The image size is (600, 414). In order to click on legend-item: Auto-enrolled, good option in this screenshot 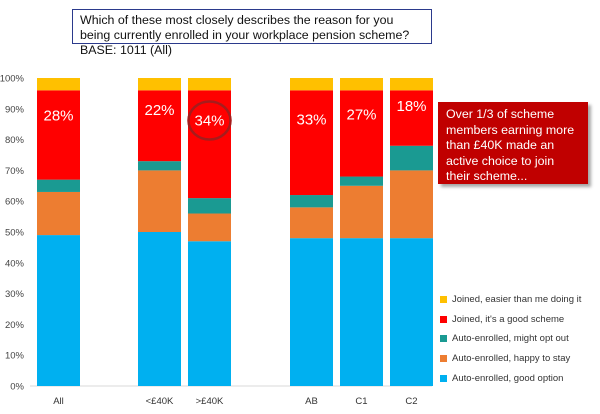, I will do `click(519, 378)`.